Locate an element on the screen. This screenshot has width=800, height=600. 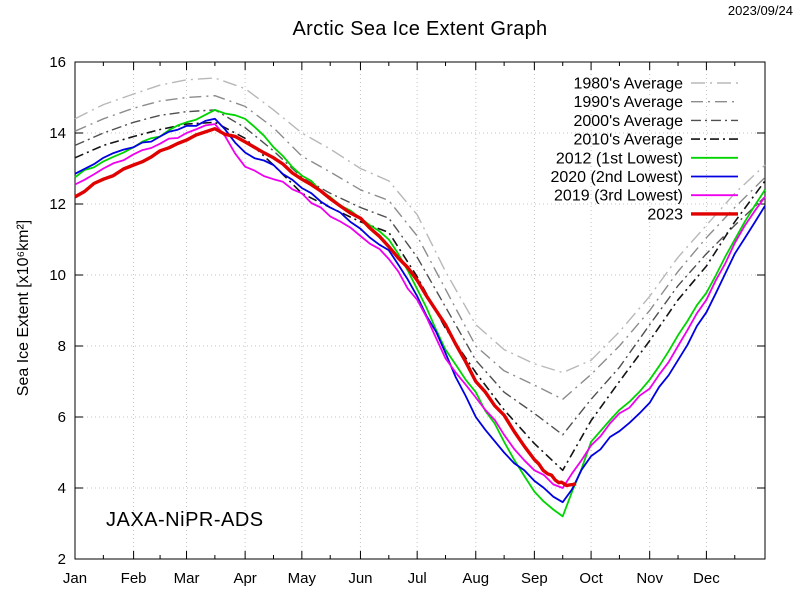
y-tick-label: 4 is located at coordinates (62, 488).